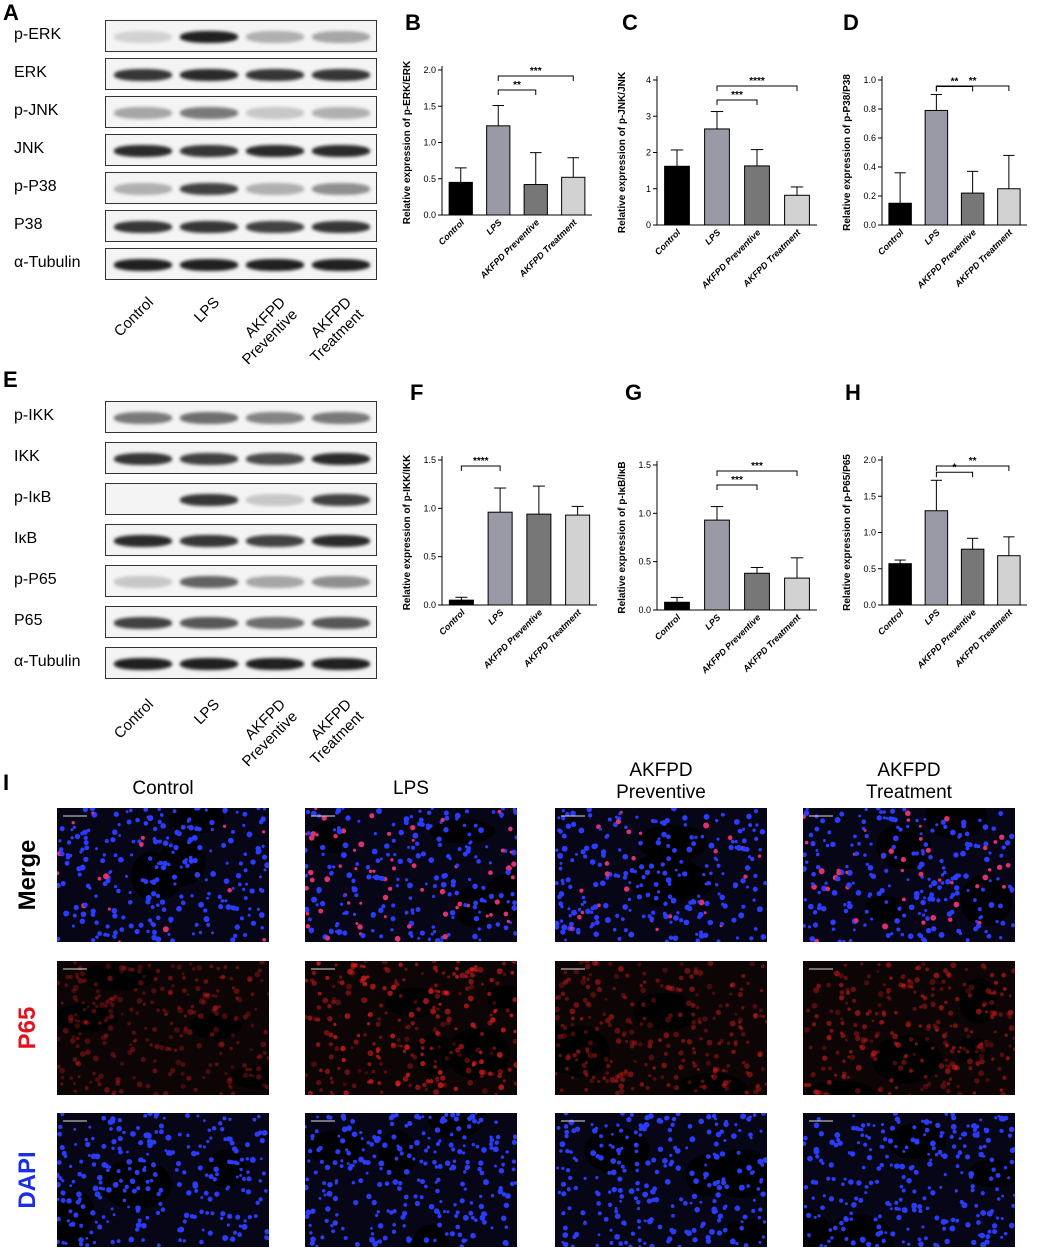  Describe the element at coordinates (661, 781) in the screenshot. I see `column-title: AKFPD Preventive` at that location.